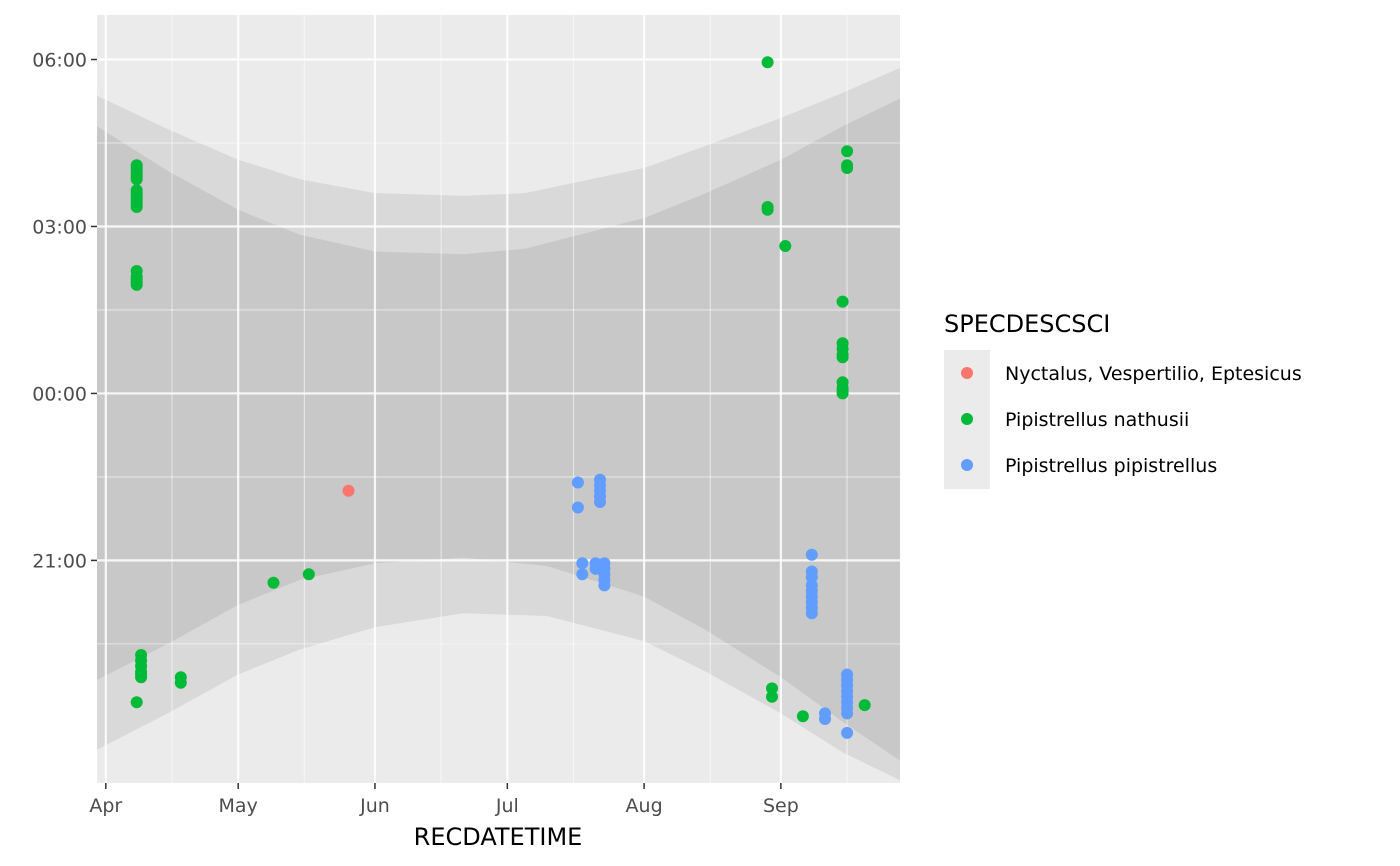 This screenshot has height=866, width=1400. I want to click on legend-label-pipistrellus-pipistrellus: Pipistrellus pipistrellus, so click(1111, 466).